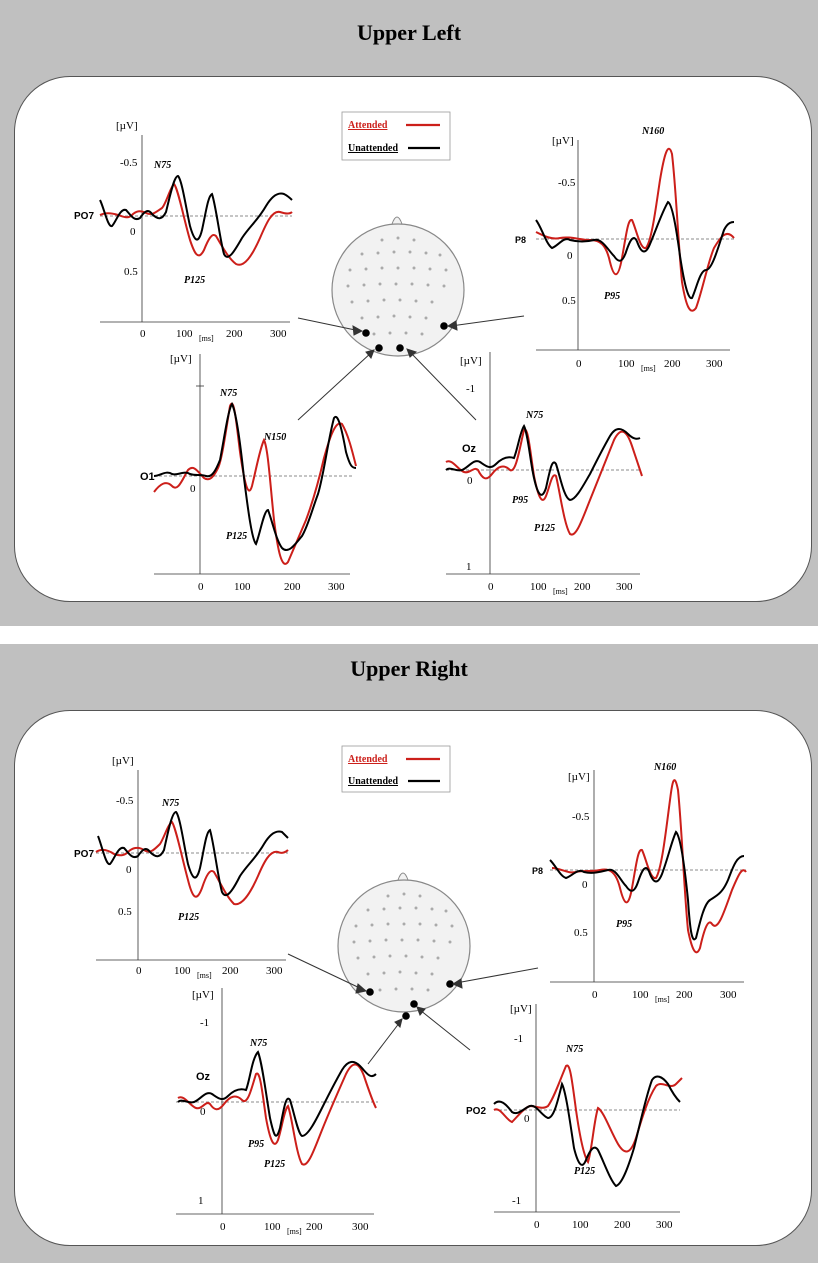 This screenshot has height=1263, width=818. Describe the element at coordinates (370, 992) in the screenshot. I see `electrode-po7` at that location.